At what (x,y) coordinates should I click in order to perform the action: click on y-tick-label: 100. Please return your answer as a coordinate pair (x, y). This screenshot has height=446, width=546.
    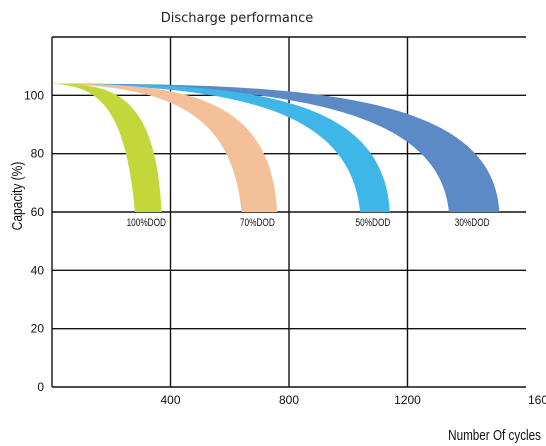
    Looking at the image, I should click on (34, 95).